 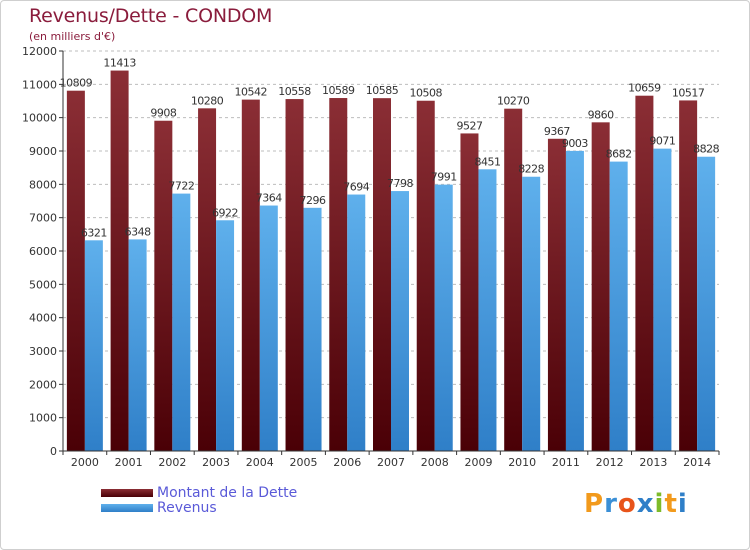 What do you see at coordinates (72, 36) in the screenshot?
I see `chart-subtitle: (en milliers d'€)` at bounding box center [72, 36].